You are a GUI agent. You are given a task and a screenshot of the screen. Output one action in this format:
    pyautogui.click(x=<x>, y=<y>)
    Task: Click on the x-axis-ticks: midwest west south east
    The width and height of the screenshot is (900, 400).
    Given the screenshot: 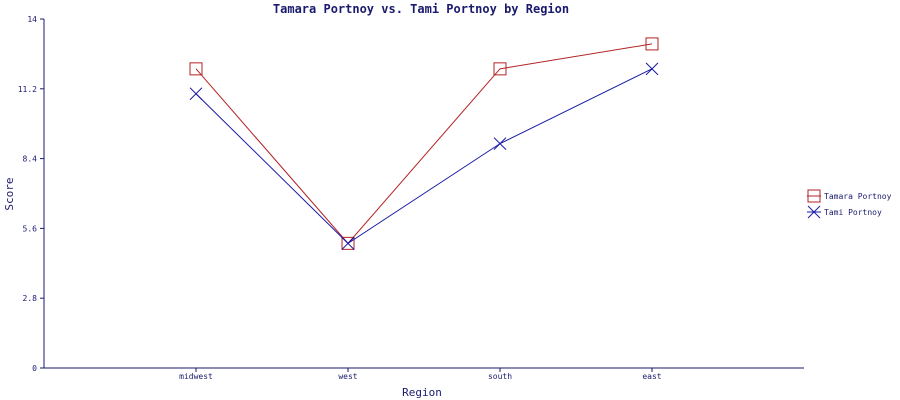 What is the action you would take?
    pyautogui.click(x=420, y=374)
    